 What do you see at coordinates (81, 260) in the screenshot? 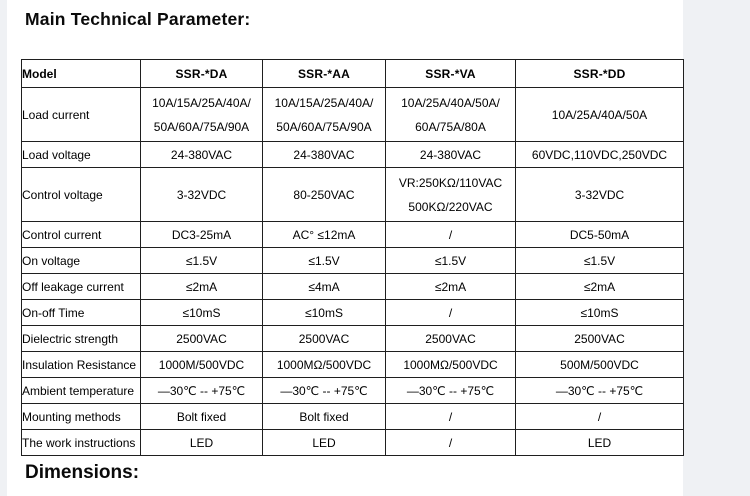
I see `row-label: On voltage` at bounding box center [81, 260].